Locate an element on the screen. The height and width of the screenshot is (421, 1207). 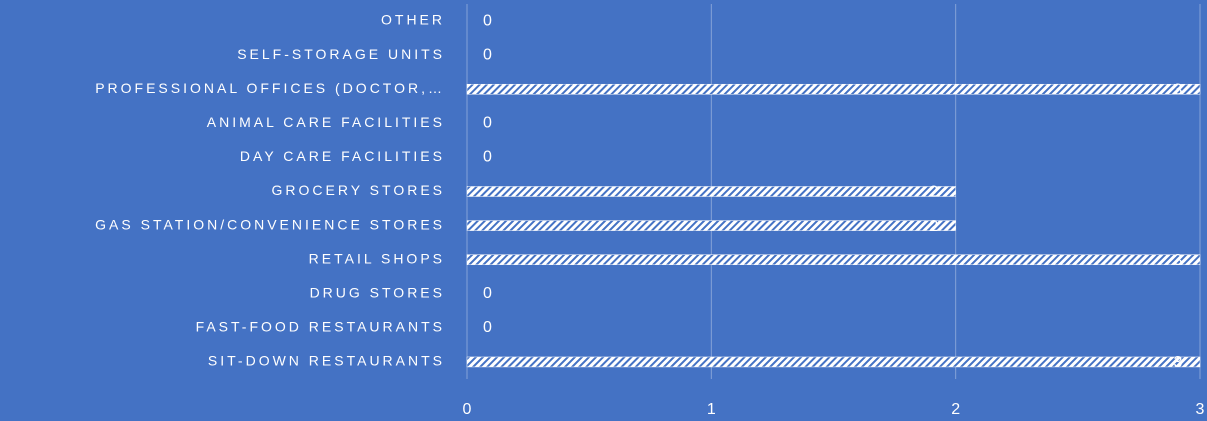
y-tick-label: SIT-DOWN RESTAURANTS is located at coordinates (326, 361).